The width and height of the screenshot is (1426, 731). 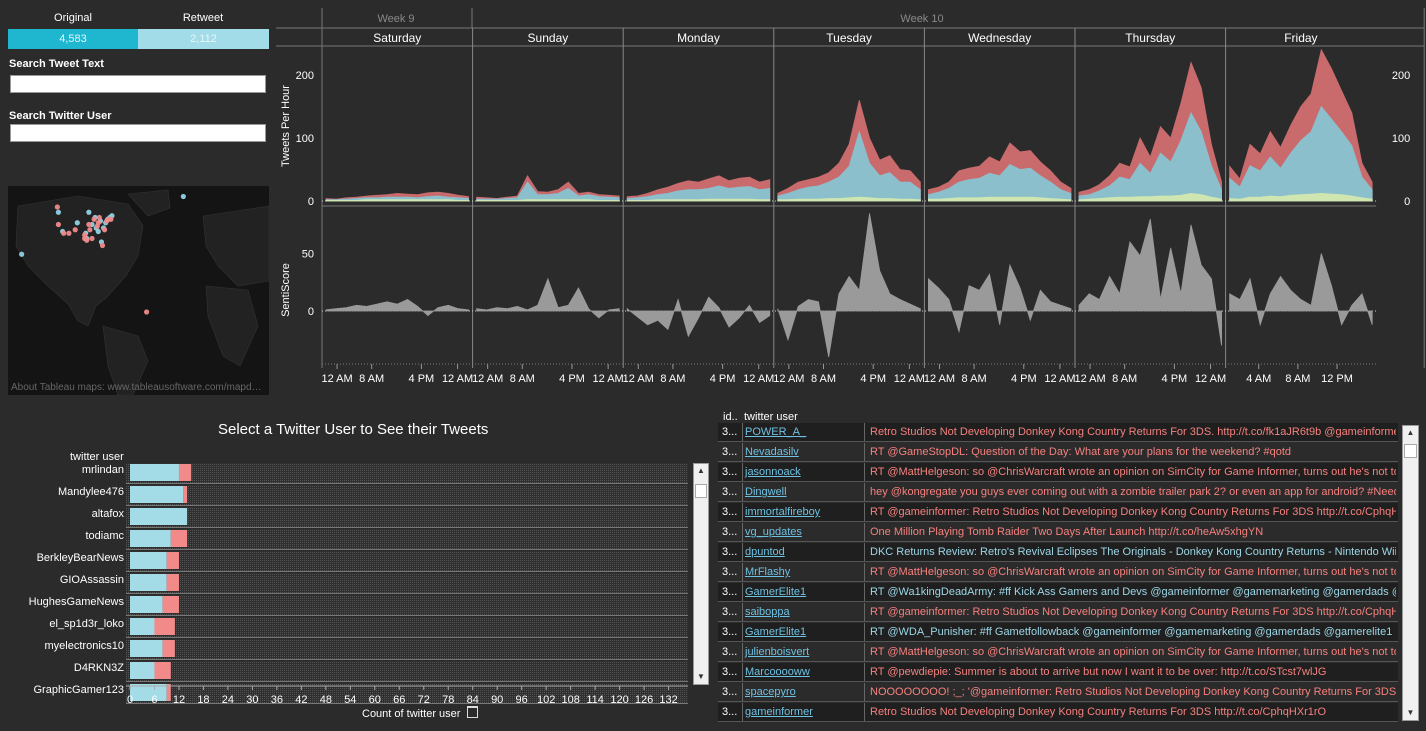 What do you see at coordinates (1410, 573) in the screenshot?
I see `tweet-table-scrollbar: ▲ ▼` at bounding box center [1410, 573].